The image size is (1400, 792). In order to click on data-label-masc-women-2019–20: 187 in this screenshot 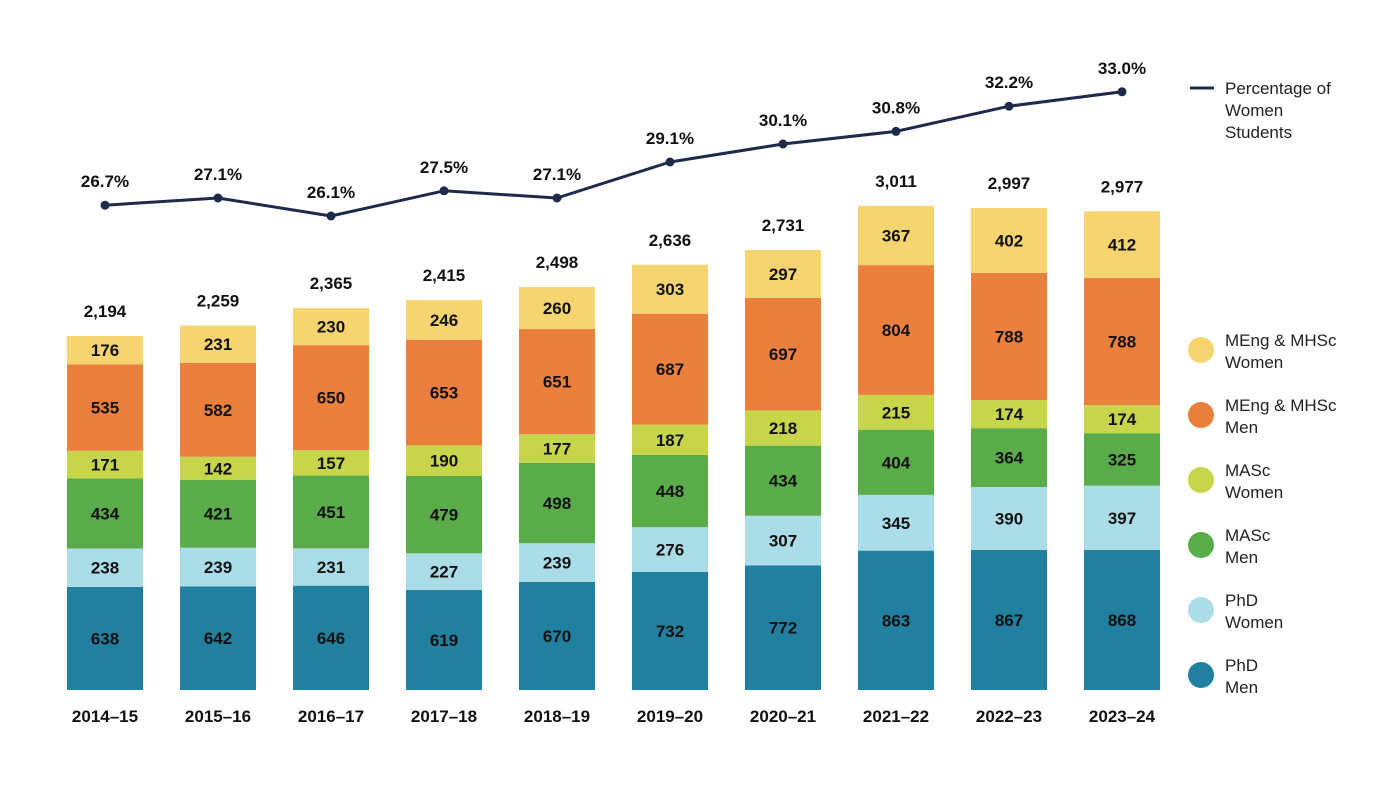, I will do `click(670, 440)`.